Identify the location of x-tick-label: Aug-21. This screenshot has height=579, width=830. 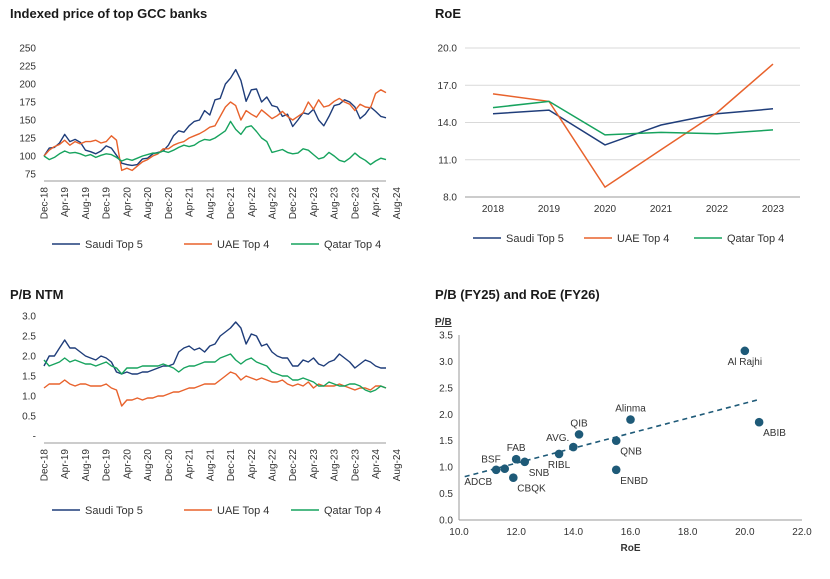
(210, 465).